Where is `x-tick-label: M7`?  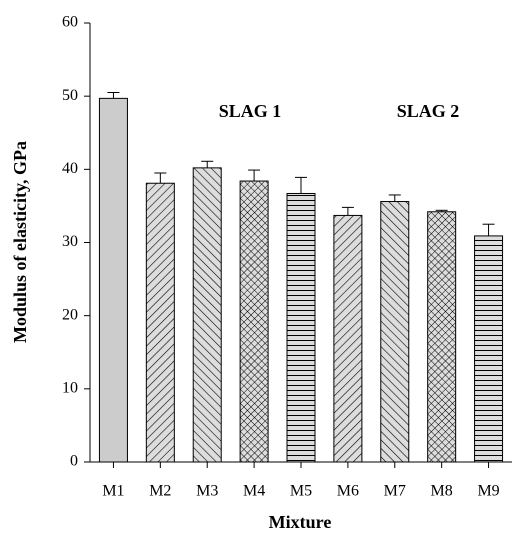 x-tick-label: M7 is located at coordinates (395, 491).